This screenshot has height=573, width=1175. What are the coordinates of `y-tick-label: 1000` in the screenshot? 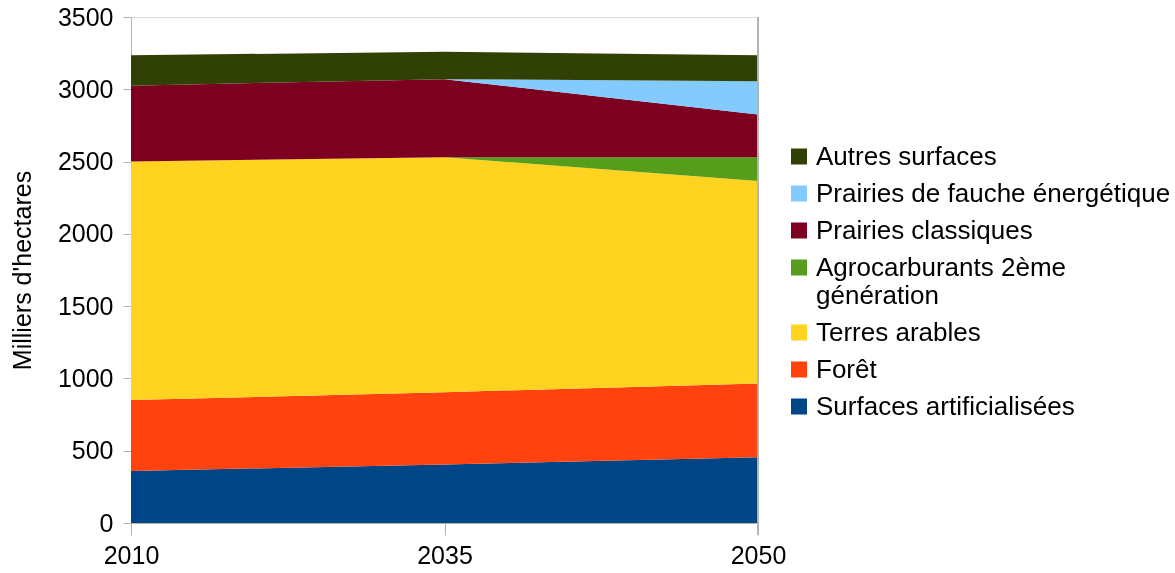 It's located at (85, 377).